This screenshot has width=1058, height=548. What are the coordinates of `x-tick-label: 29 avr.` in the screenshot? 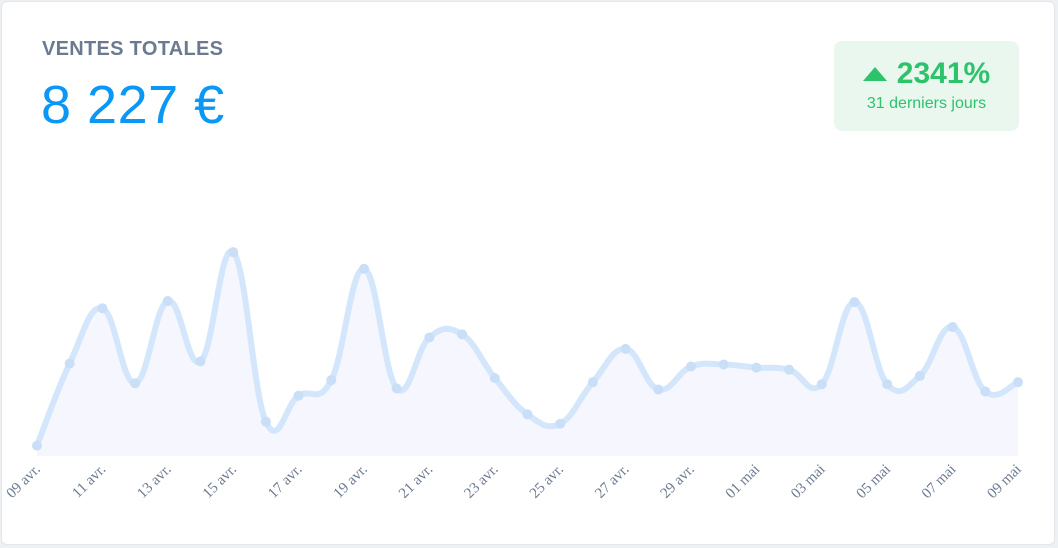 It's located at (678, 482).